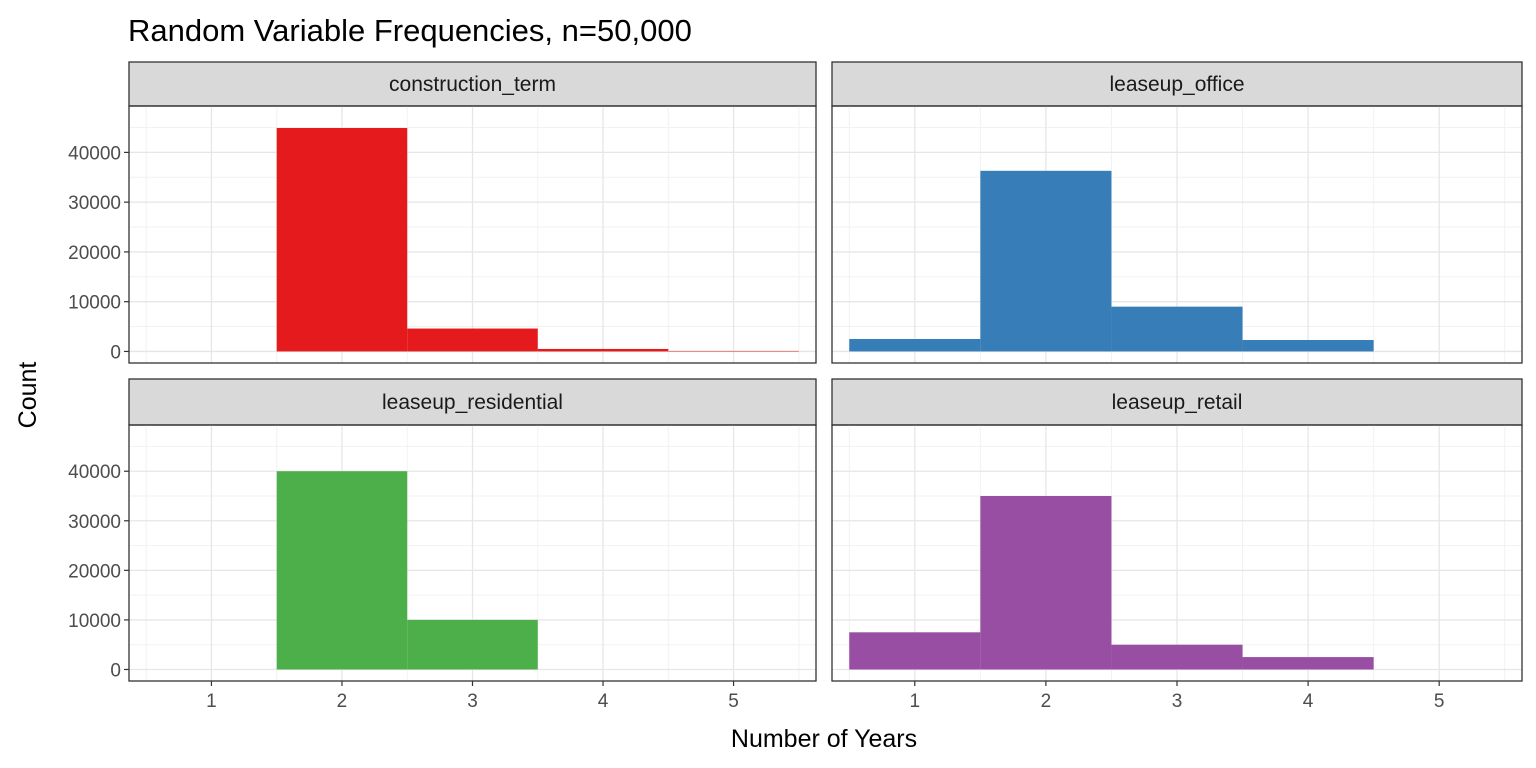 The width and height of the screenshot is (1536, 768). Describe the element at coordinates (824, 739) in the screenshot. I see `x-axis-title: Number of Years` at that location.